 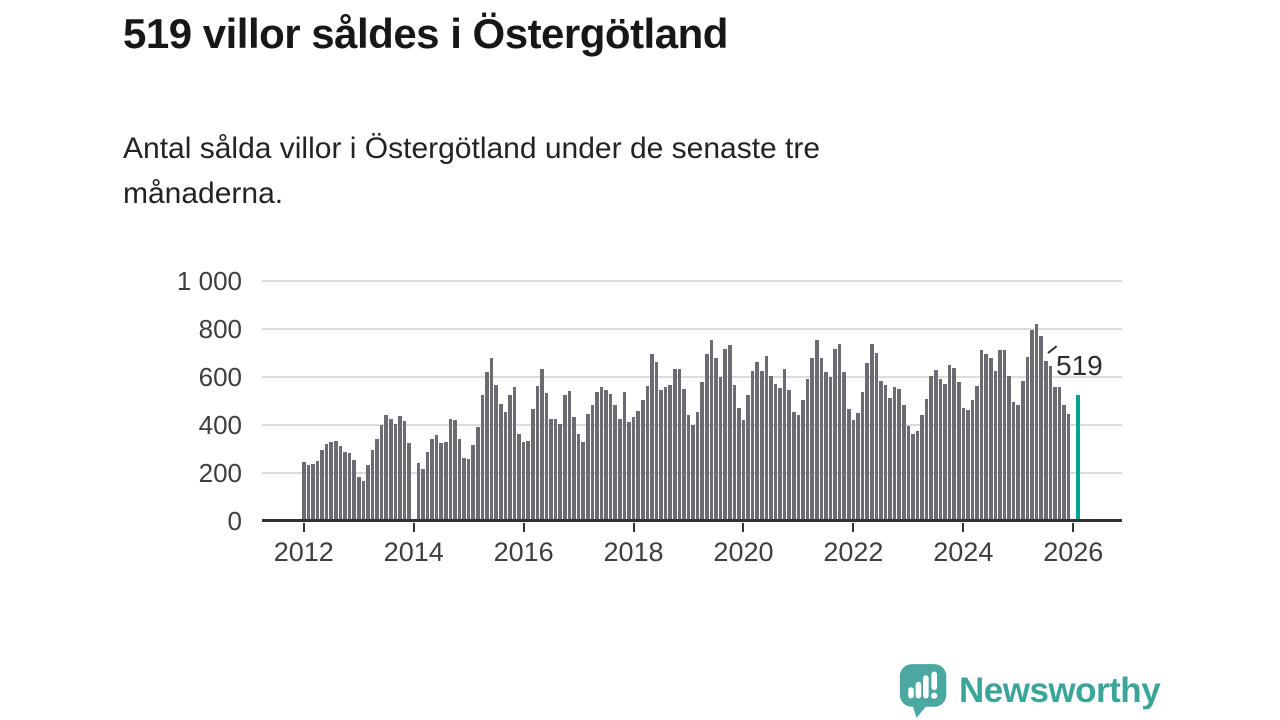 I want to click on x-tick-label: 2012, so click(x=303, y=552).